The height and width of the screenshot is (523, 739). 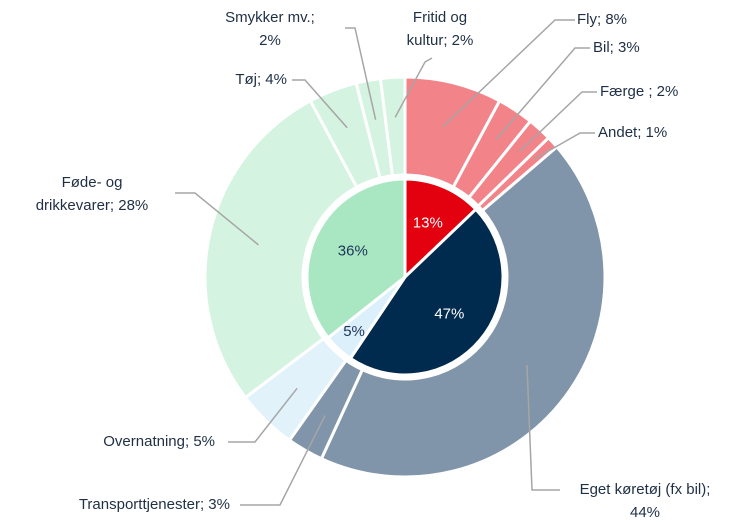 What do you see at coordinates (645, 489) in the screenshot?
I see `slice-label: Eget køretøj (fx bil);` at bounding box center [645, 489].